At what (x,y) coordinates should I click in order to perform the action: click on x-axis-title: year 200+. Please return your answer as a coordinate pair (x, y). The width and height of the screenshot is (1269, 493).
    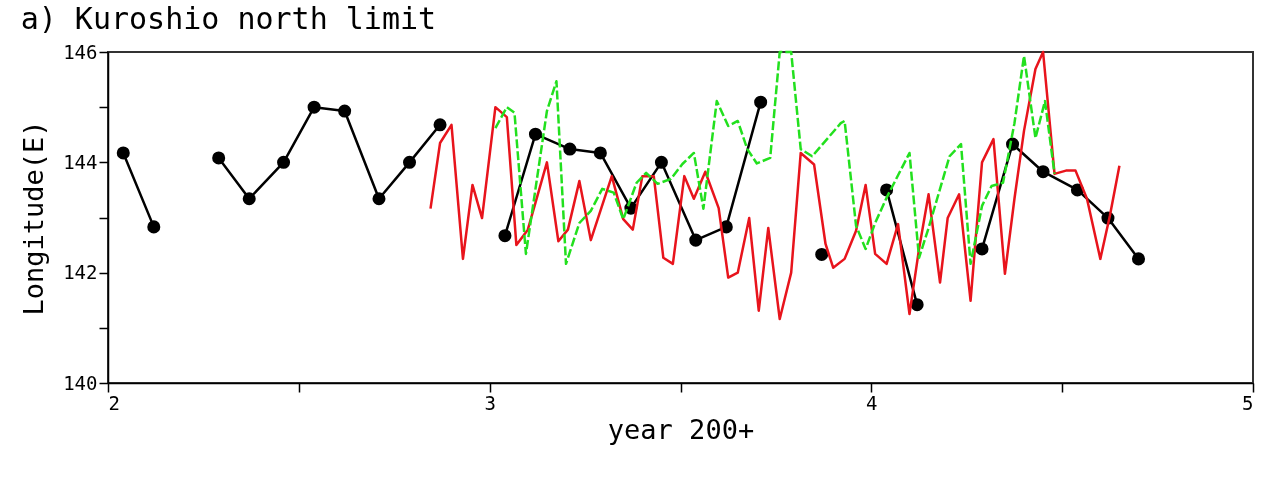
    Looking at the image, I should click on (681, 429).